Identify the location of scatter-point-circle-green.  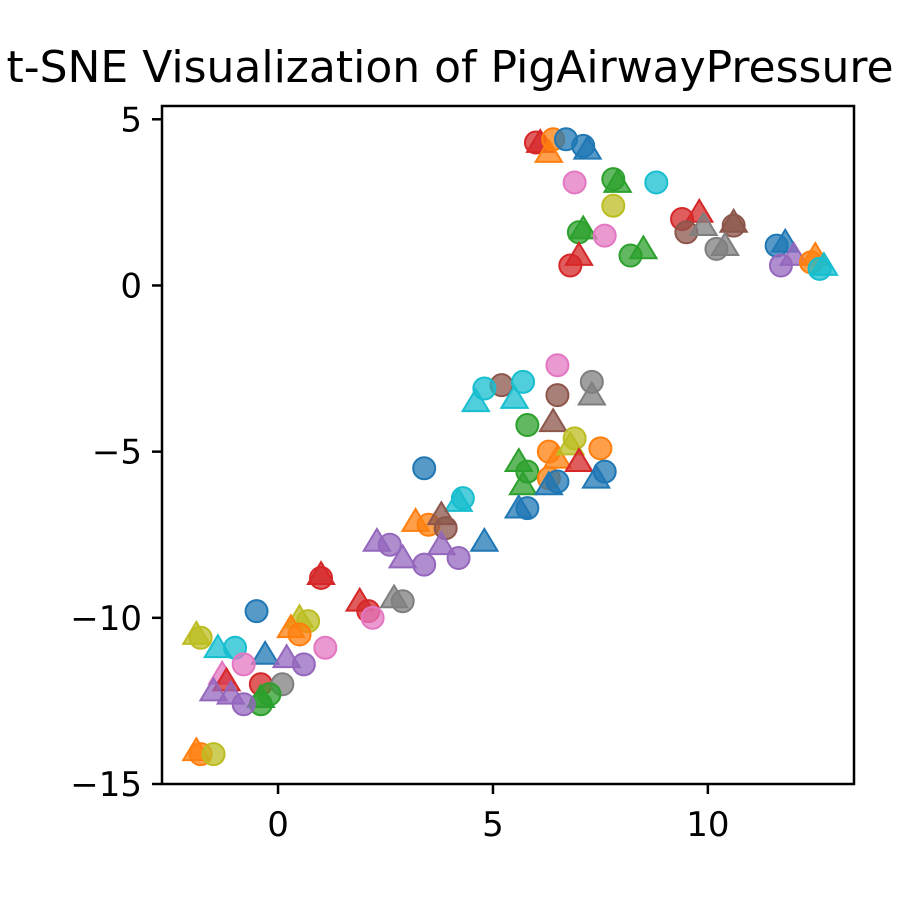
(527, 425).